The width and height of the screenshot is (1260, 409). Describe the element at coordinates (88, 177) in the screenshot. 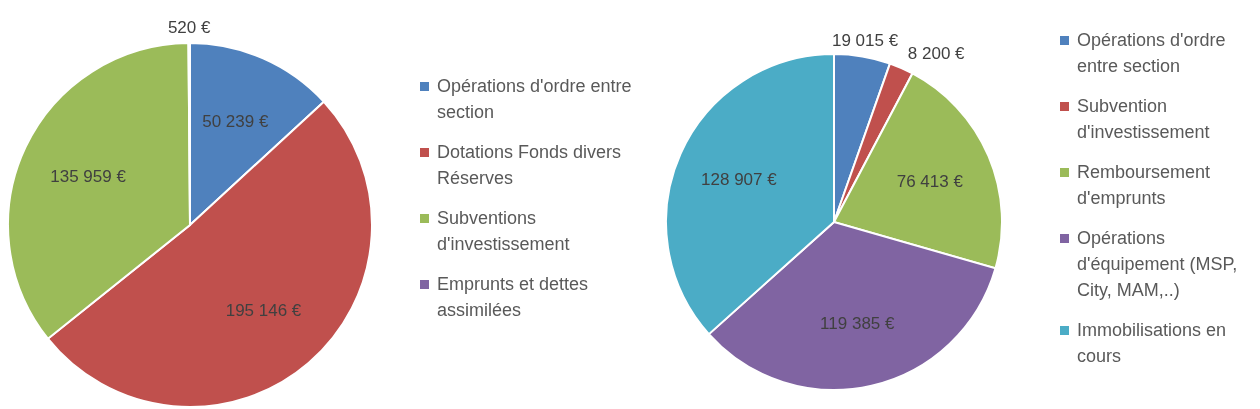

I see `data-label: 135 959 €` at that location.